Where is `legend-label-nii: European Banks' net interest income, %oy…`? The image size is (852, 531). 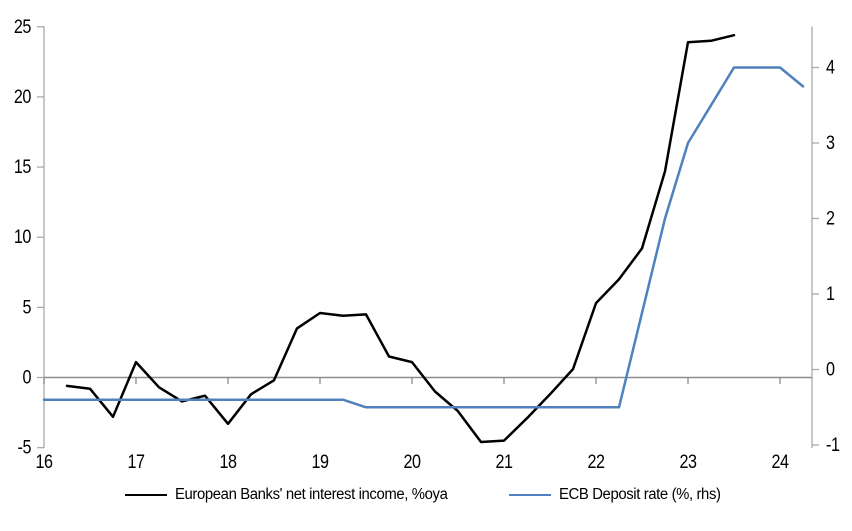 legend-label-nii: European Banks' net interest income, %oy… is located at coordinates (311, 494).